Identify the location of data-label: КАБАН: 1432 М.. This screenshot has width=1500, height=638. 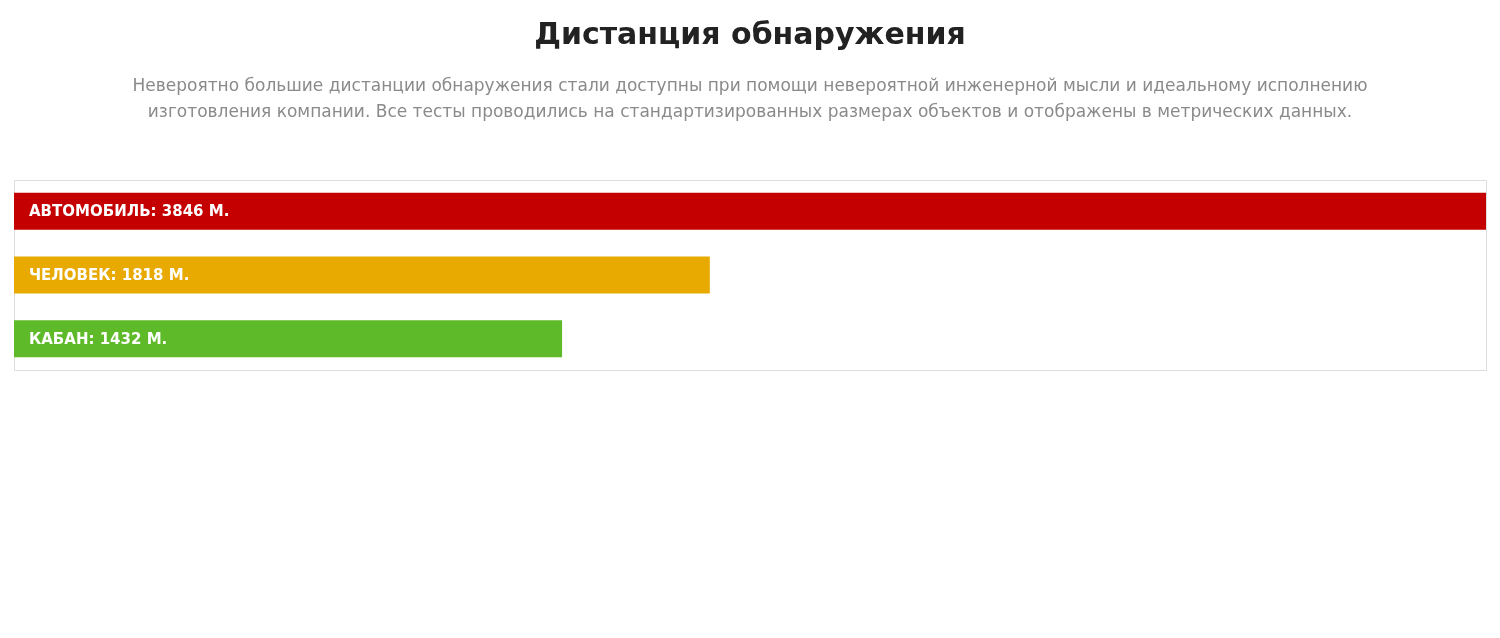
(98, 338).